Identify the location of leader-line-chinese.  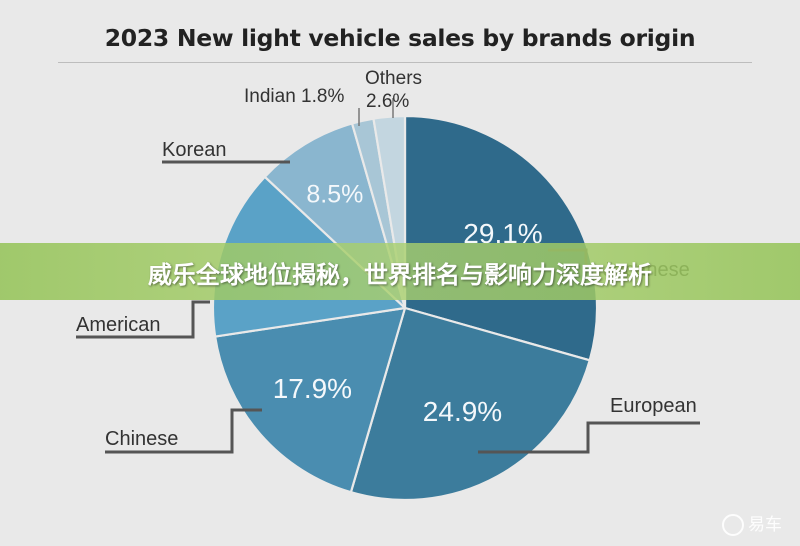
(183, 431).